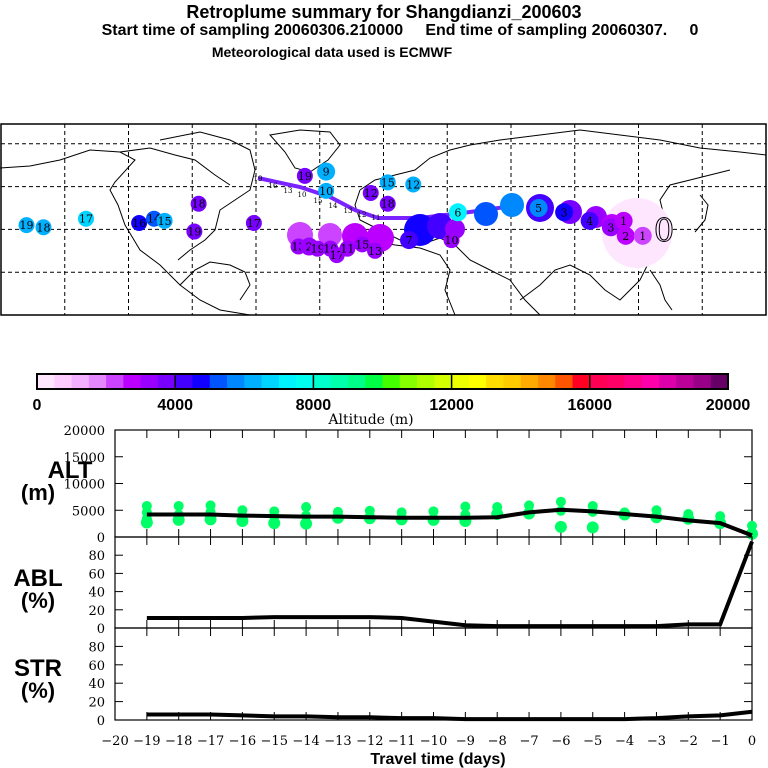  What do you see at coordinates (465, 741) in the screenshot?
I see `x-tick-label: −9` at bounding box center [465, 741].